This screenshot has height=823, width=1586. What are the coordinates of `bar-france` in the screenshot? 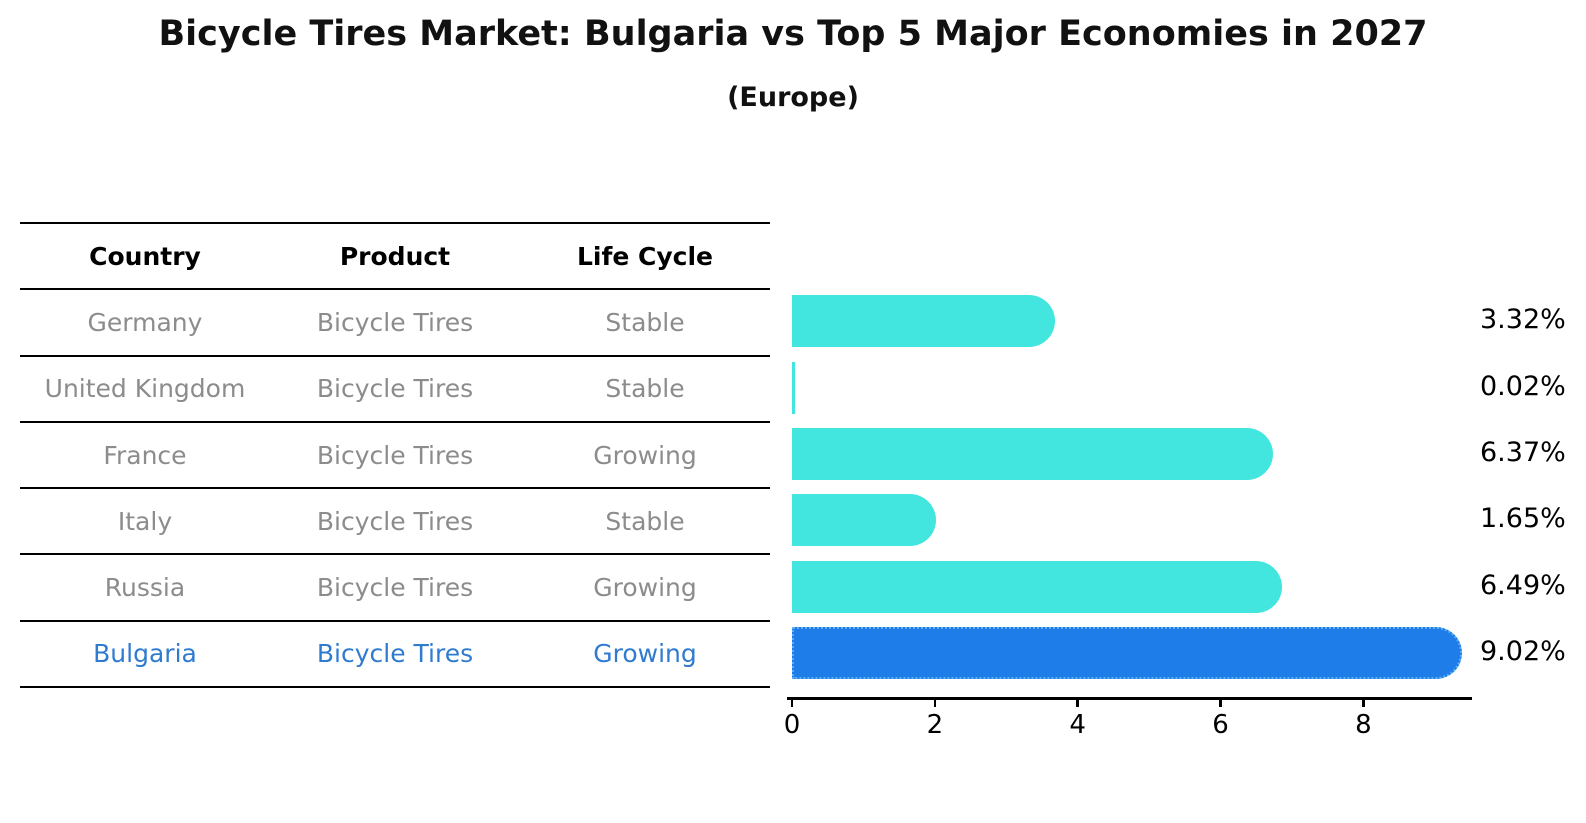 It's located at (1032, 454).